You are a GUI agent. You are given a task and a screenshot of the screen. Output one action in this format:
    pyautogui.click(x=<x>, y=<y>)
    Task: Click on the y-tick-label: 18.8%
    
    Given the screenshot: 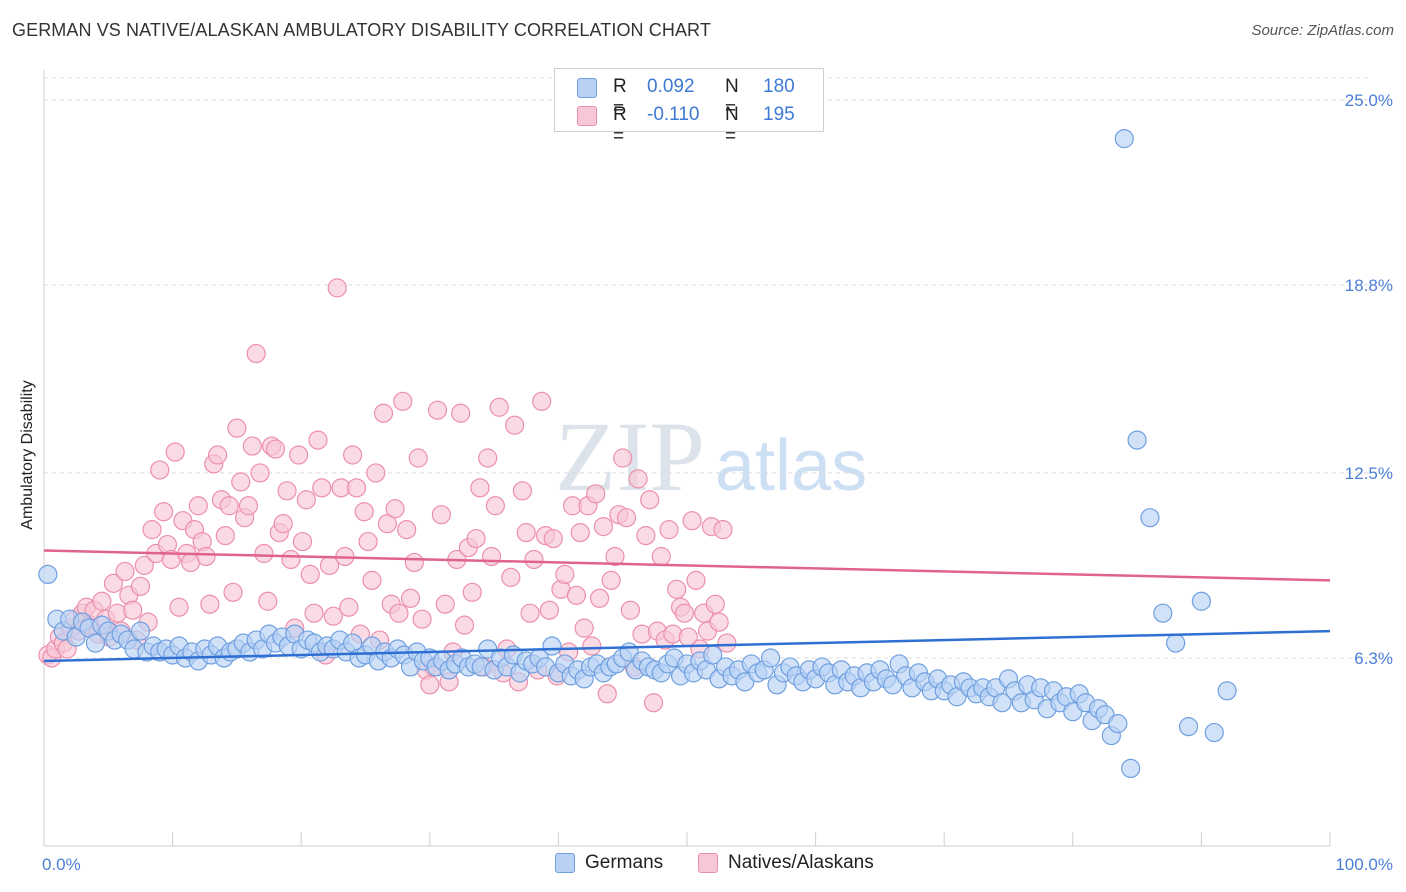 What is the action you would take?
    pyautogui.click(x=1369, y=285)
    